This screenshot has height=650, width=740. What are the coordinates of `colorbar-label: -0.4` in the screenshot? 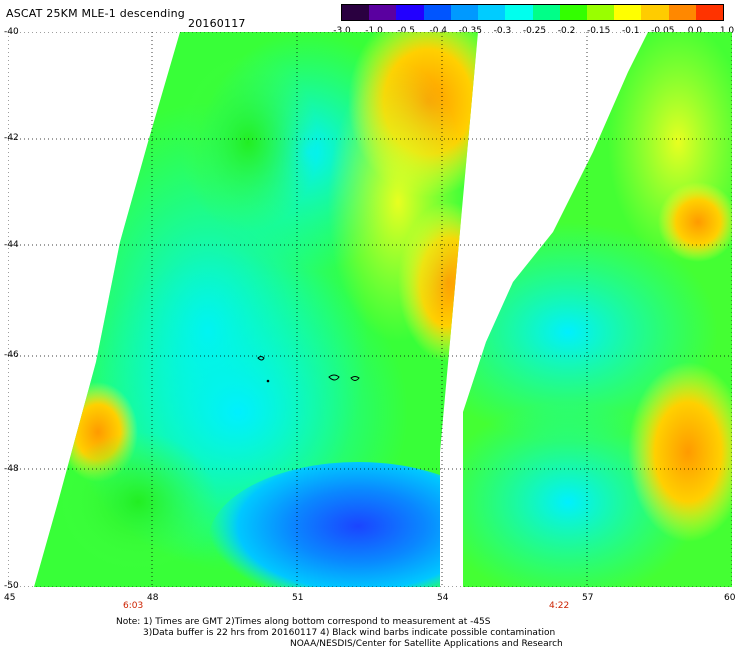 It's located at (438, 31).